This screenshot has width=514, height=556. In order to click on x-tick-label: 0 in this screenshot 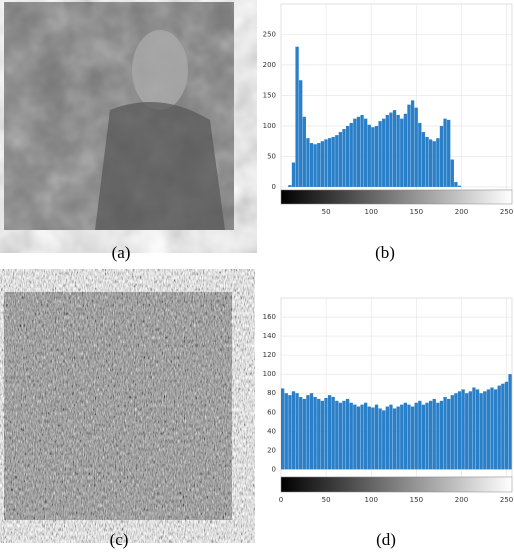, I will do `click(281, 500)`.